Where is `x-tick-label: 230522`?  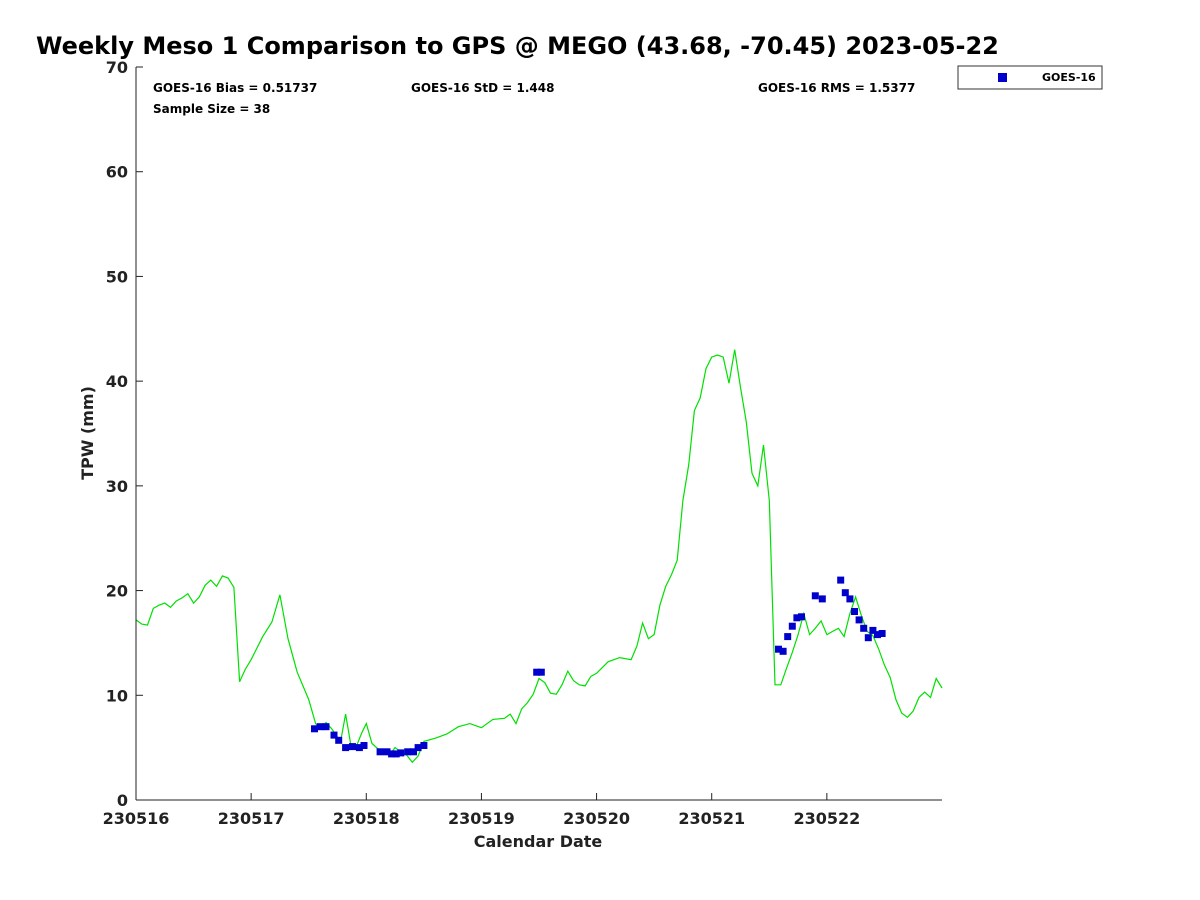
x-tick-label: 230522 is located at coordinates (826, 818).